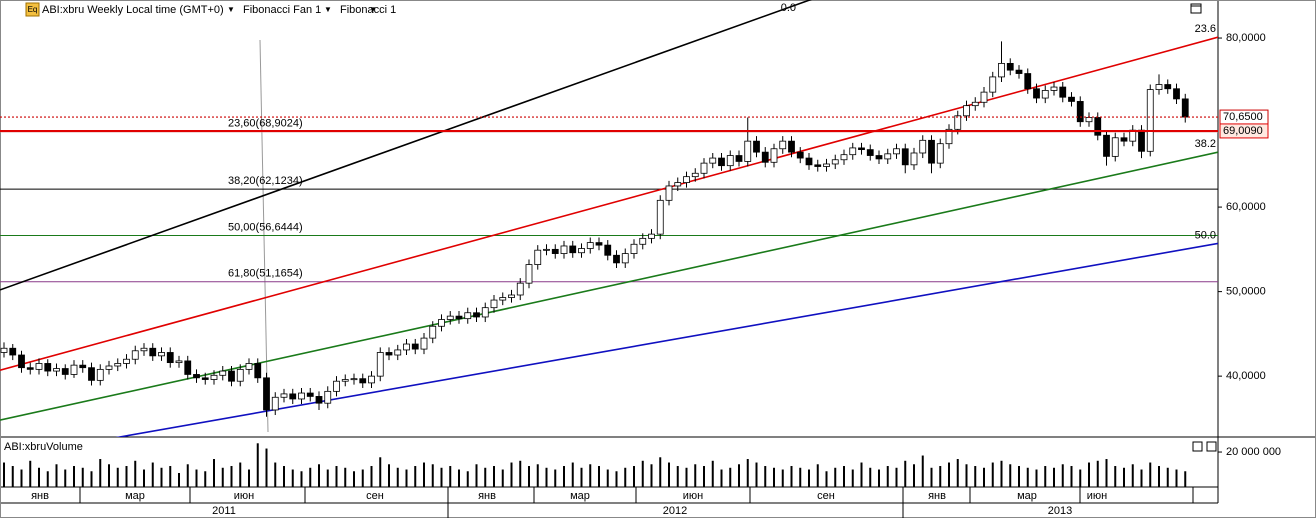 The image size is (1316, 518). Describe the element at coordinates (32, 9) in the screenshot. I see `symbol-icon` at that location.